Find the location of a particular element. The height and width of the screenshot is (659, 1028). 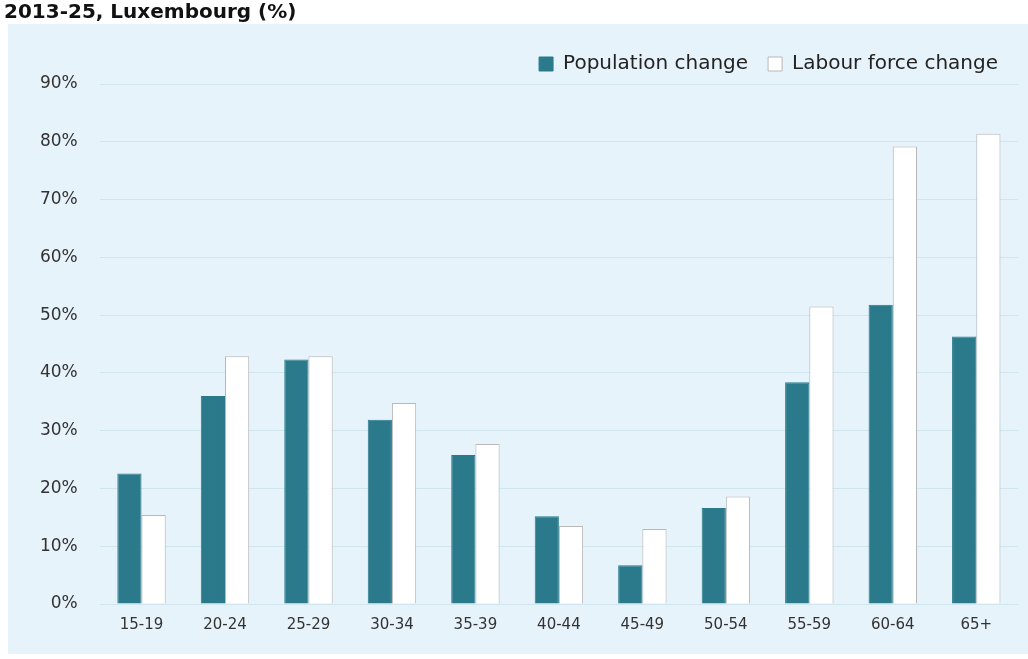

x-tick-label: 65+ is located at coordinates (976, 623).